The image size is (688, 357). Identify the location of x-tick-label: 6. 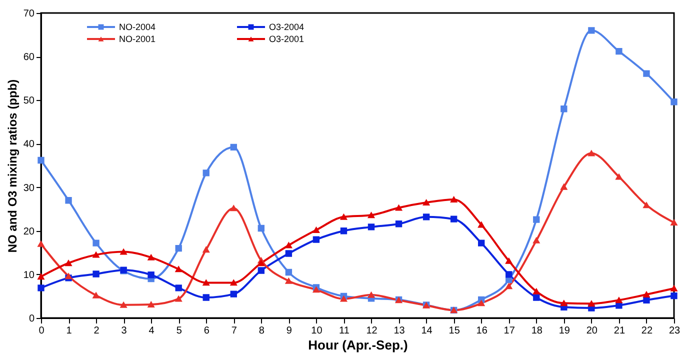
(207, 331).